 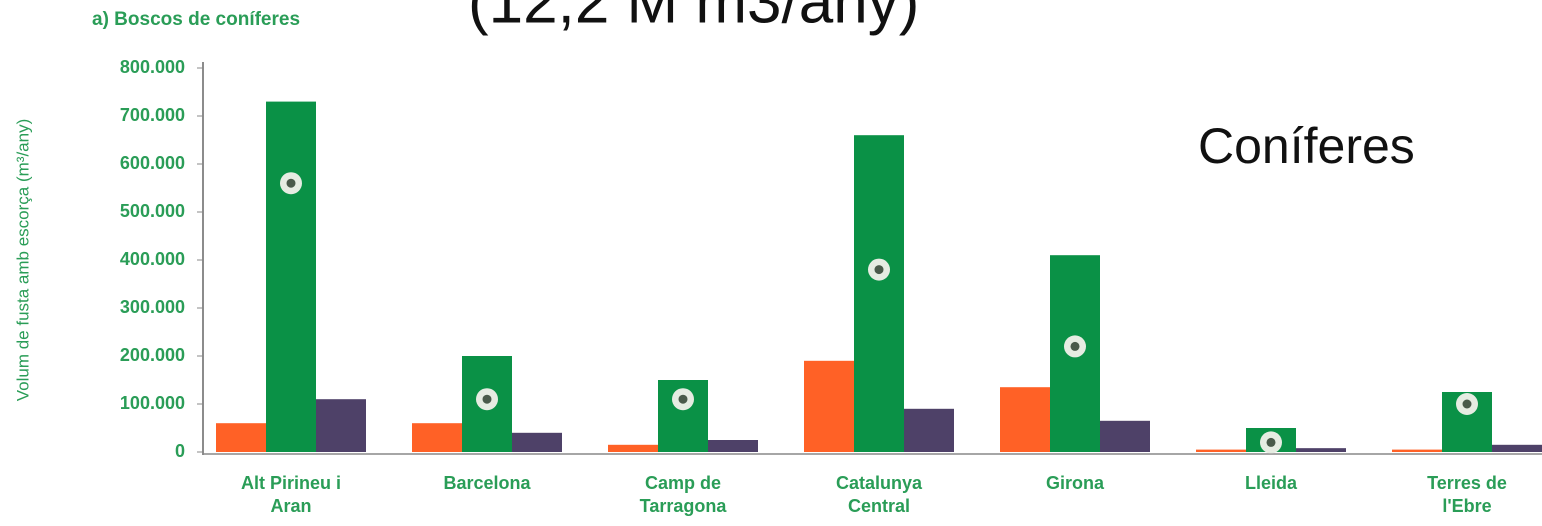 I want to click on y-tick-label: 100.000, so click(x=152, y=403).